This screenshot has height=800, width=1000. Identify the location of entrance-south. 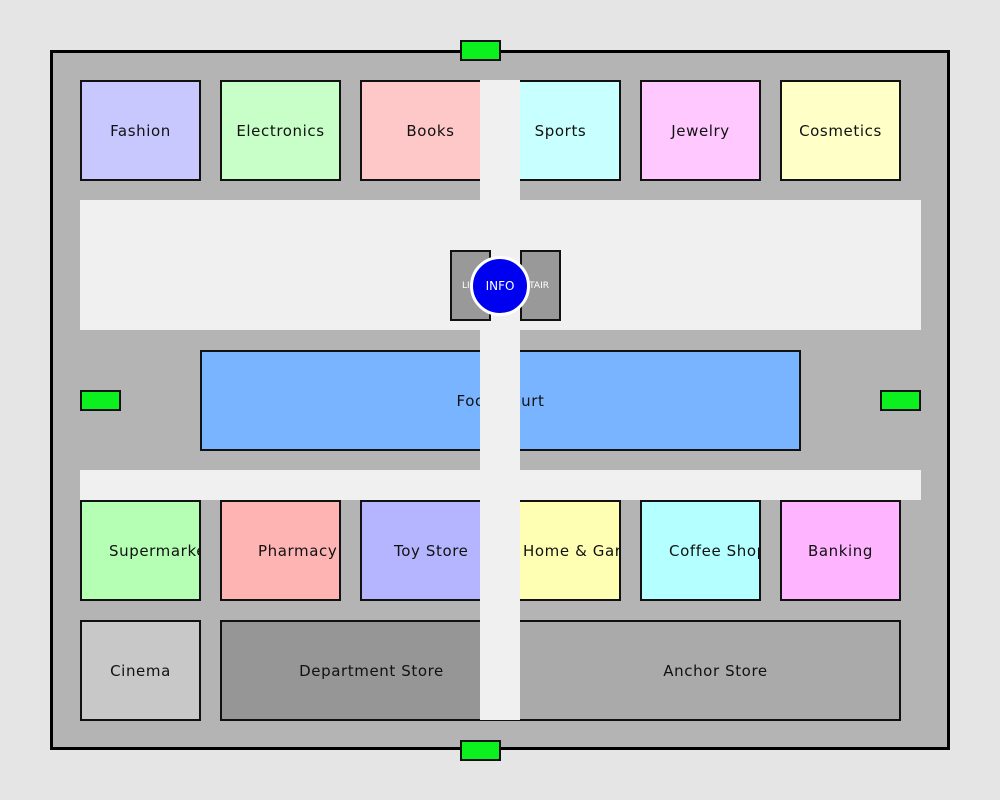
(480, 750).